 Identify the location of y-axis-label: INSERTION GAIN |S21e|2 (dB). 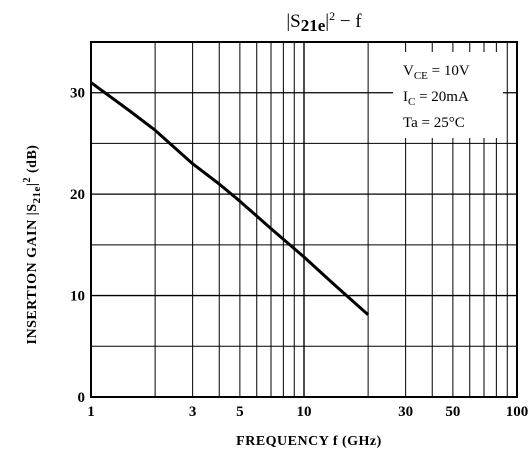
(32, 245).